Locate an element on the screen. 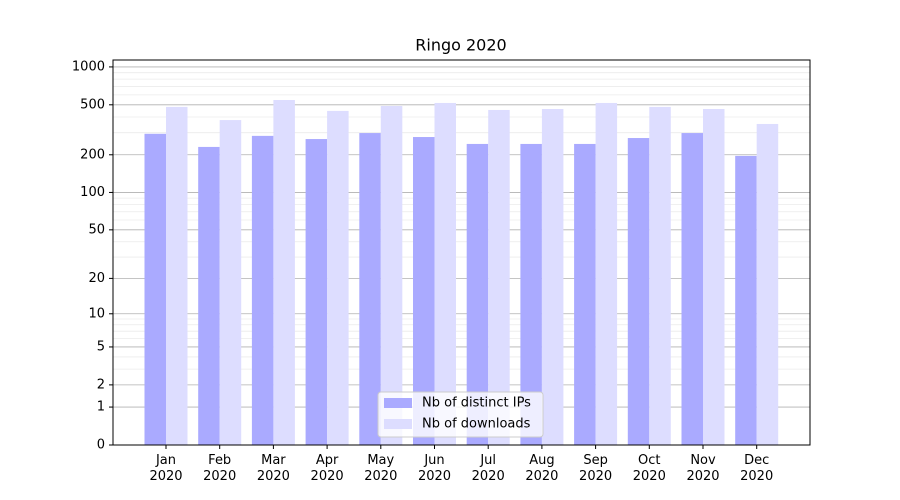 The height and width of the screenshot is (500, 900). y-tick-label: 1 is located at coordinates (101, 407).